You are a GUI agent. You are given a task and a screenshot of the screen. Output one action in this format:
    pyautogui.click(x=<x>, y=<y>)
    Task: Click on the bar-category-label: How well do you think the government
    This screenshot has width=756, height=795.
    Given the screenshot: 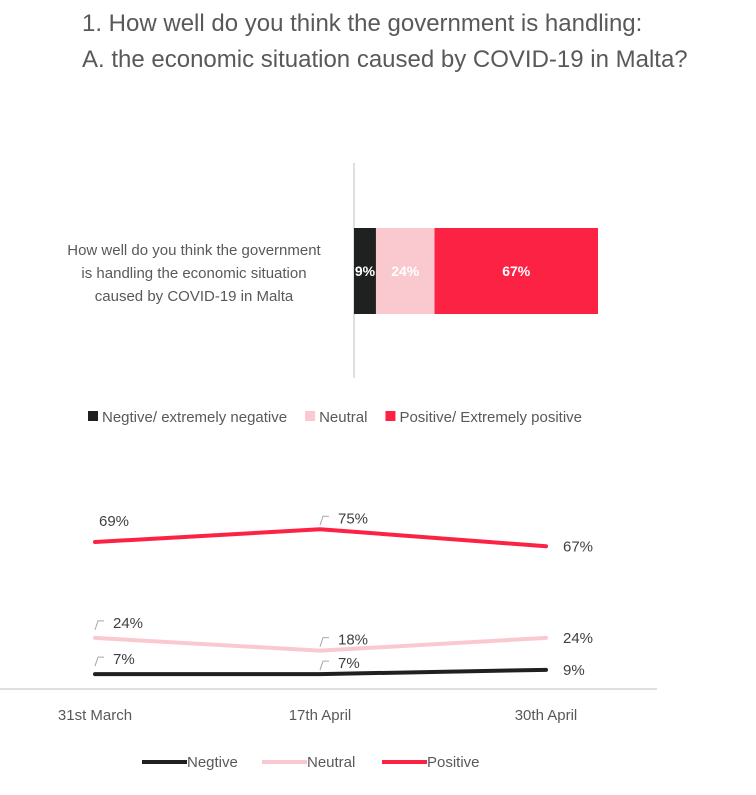 What is the action you would take?
    pyautogui.click(x=194, y=250)
    